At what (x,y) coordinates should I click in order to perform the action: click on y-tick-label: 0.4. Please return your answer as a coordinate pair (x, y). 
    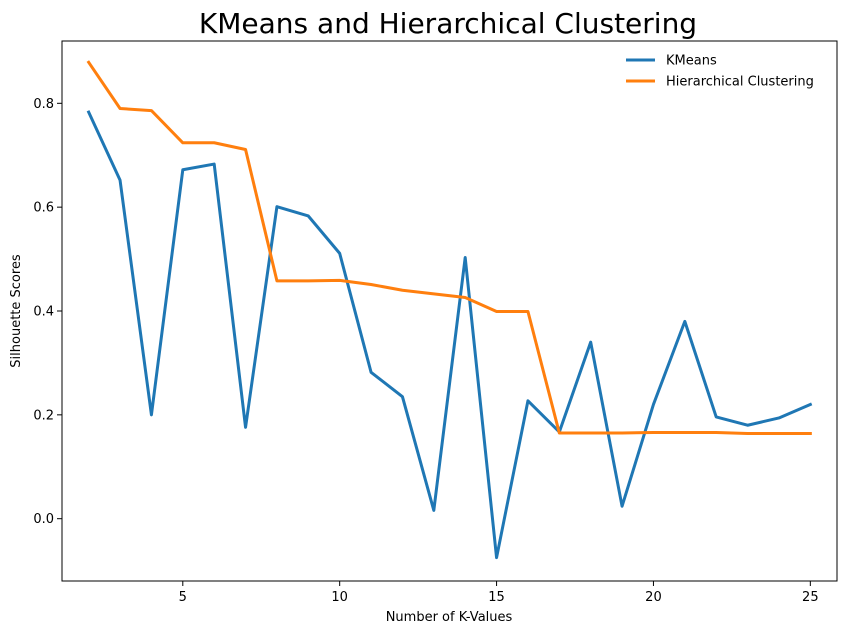
    Looking at the image, I should click on (43, 312).